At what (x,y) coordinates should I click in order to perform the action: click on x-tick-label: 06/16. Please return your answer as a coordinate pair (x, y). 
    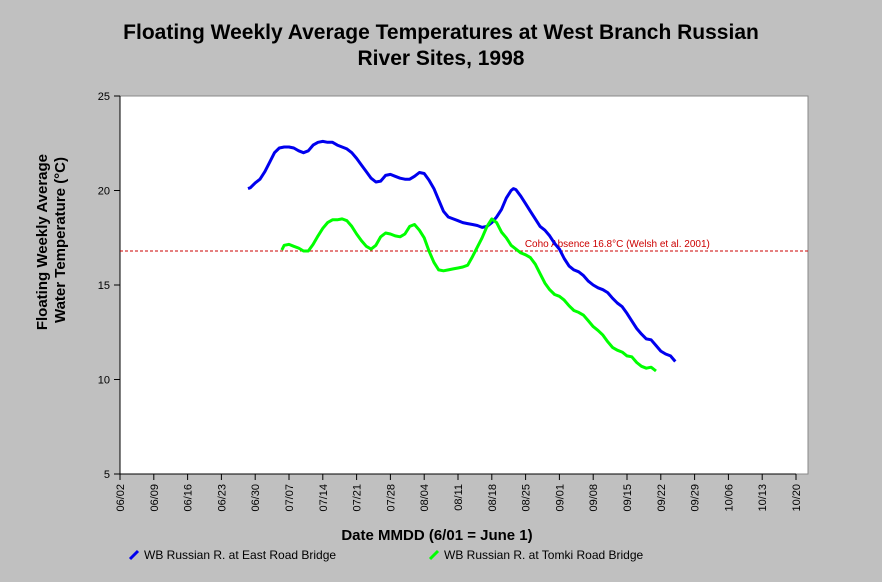
    Looking at the image, I should click on (189, 498).